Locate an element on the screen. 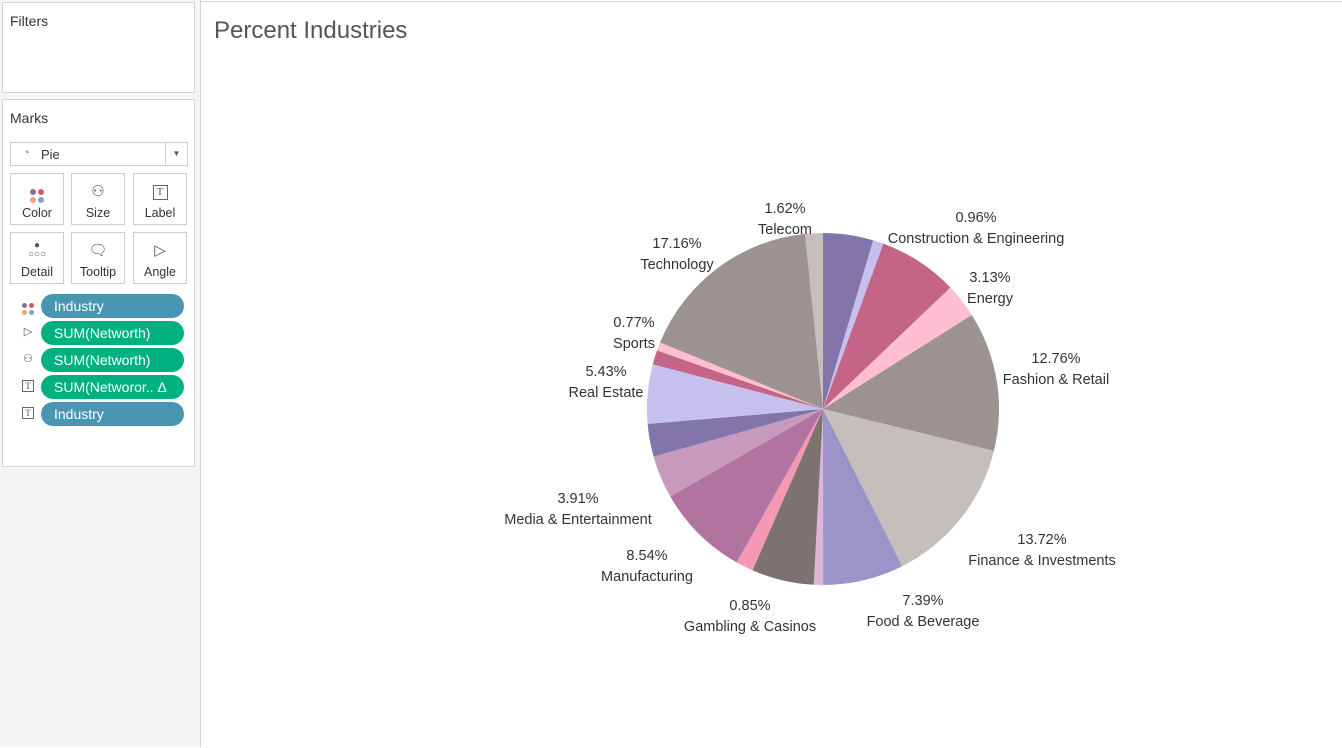 The height and width of the screenshot is (748, 1342). slice-percent: 0.85% is located at coordinates (750, 606).